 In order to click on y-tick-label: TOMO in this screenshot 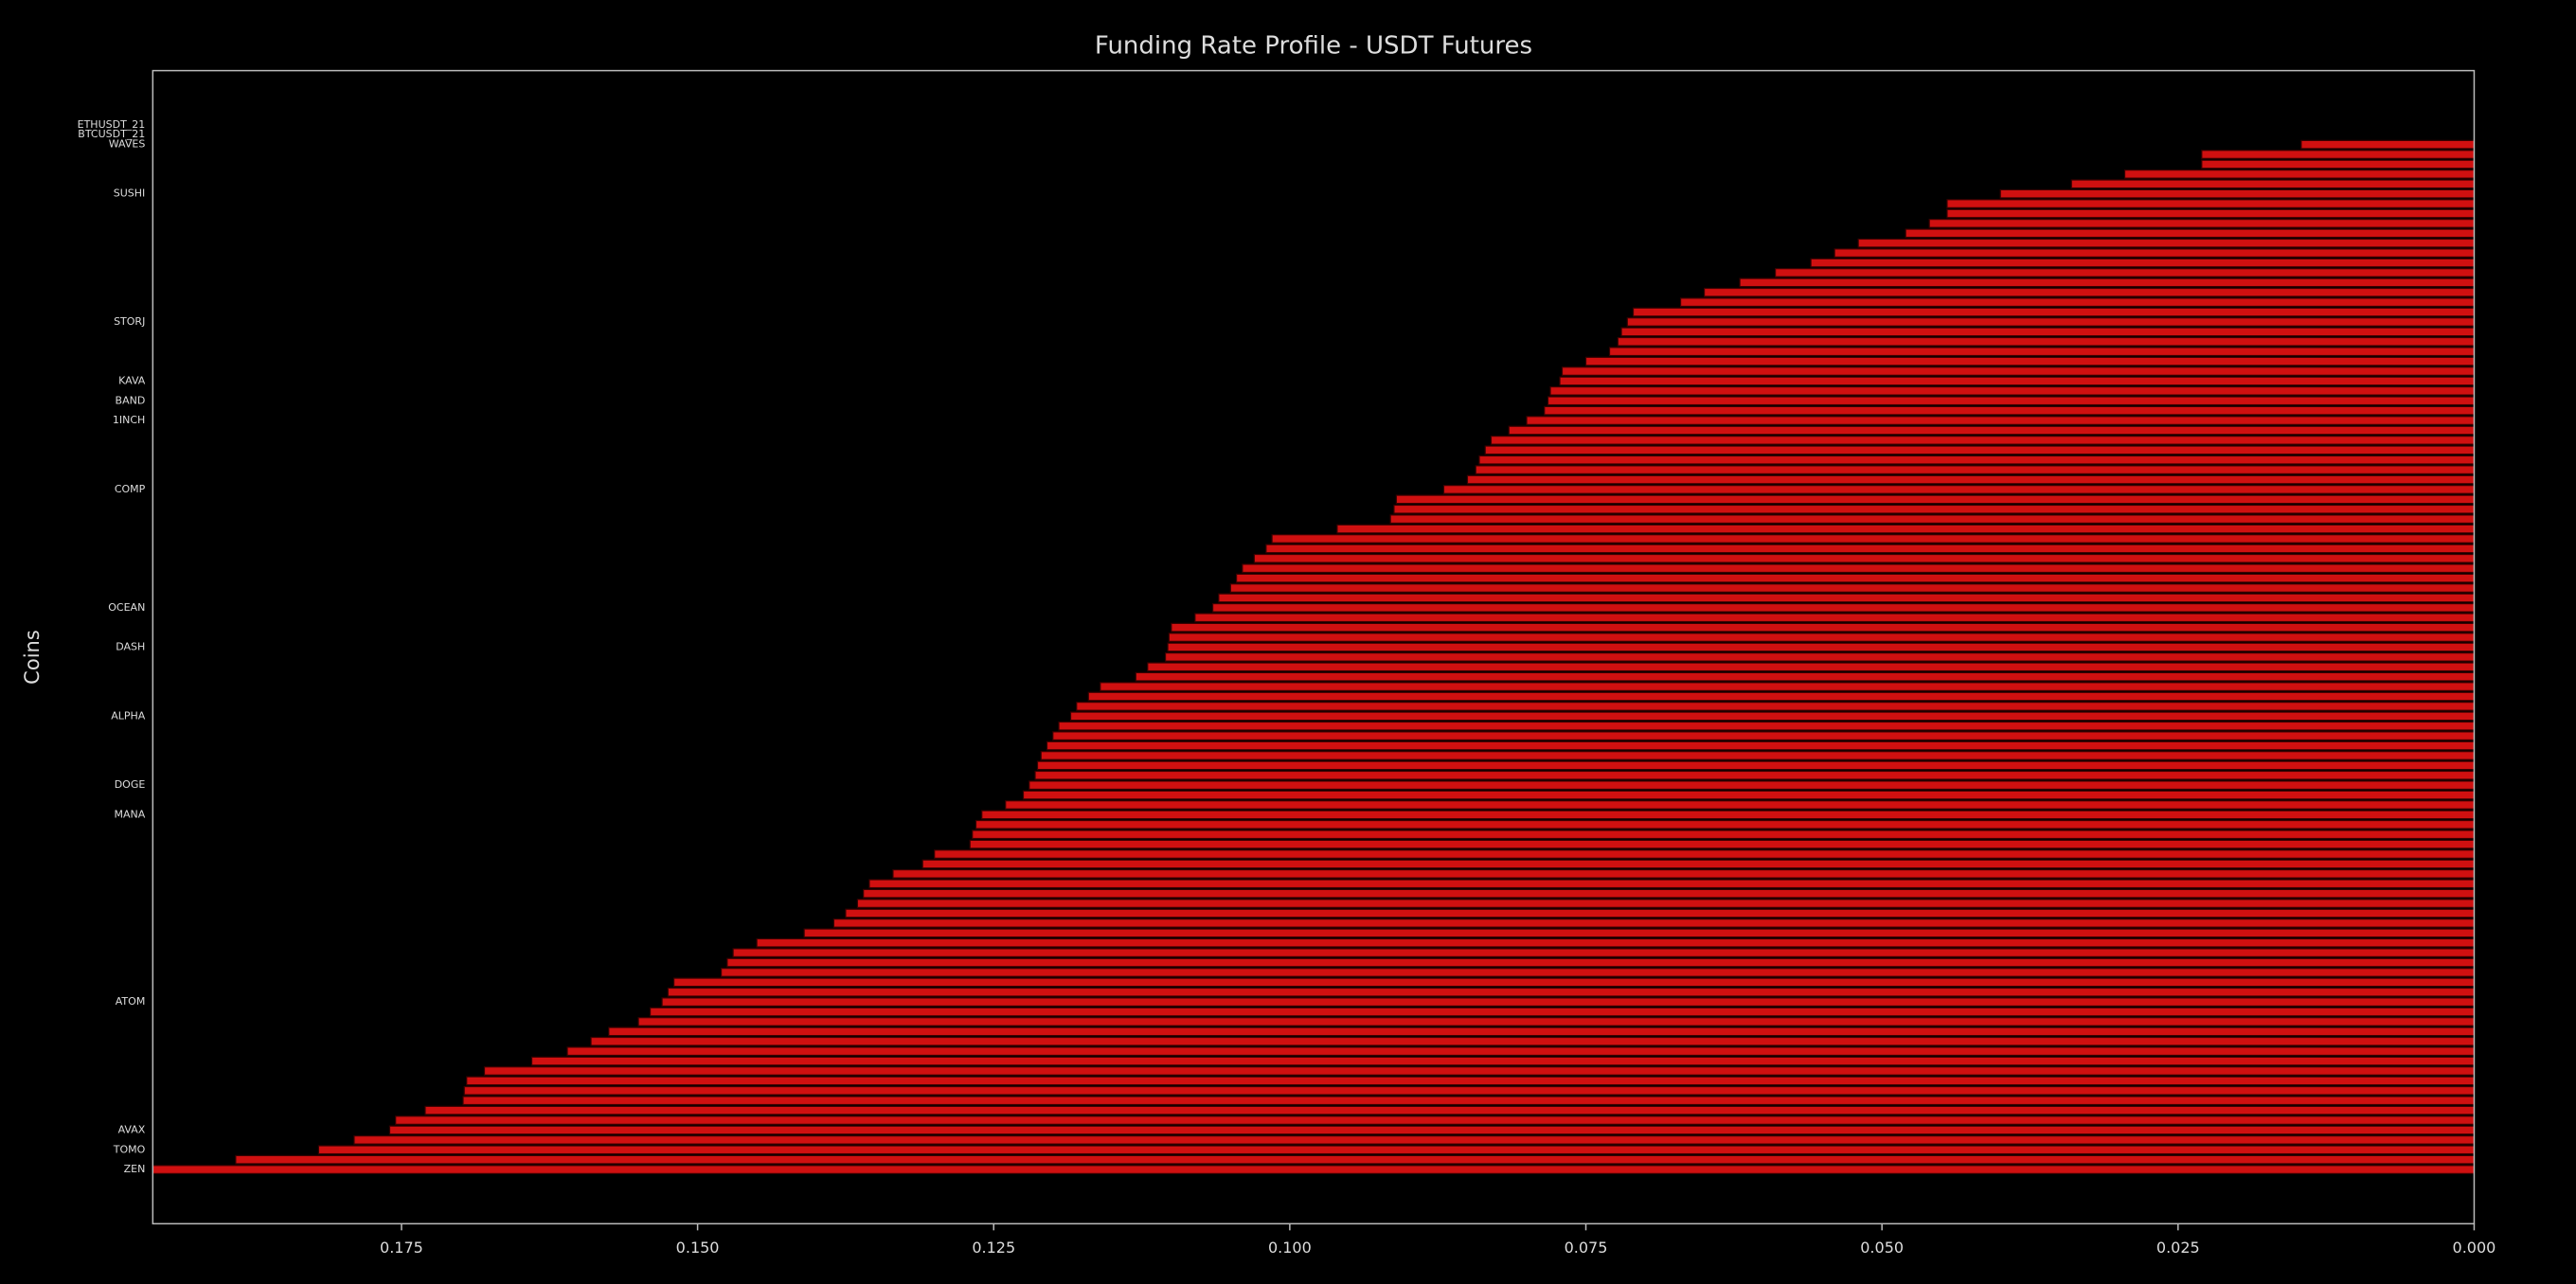, I will do `click(129, 1149)`.